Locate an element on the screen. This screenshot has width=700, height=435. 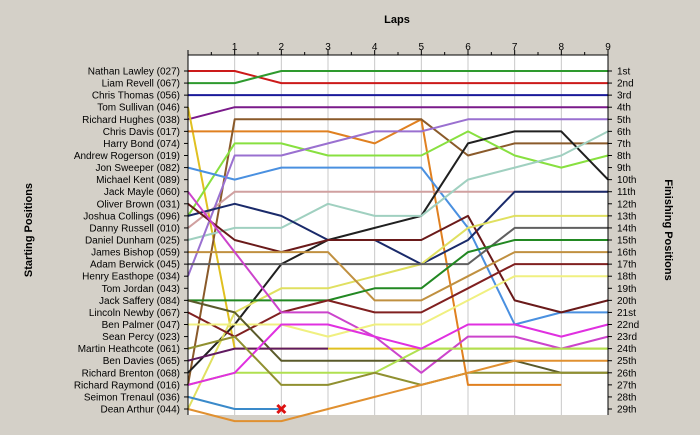
finishing-position-label: 20th is located at coordinates (626, 301).